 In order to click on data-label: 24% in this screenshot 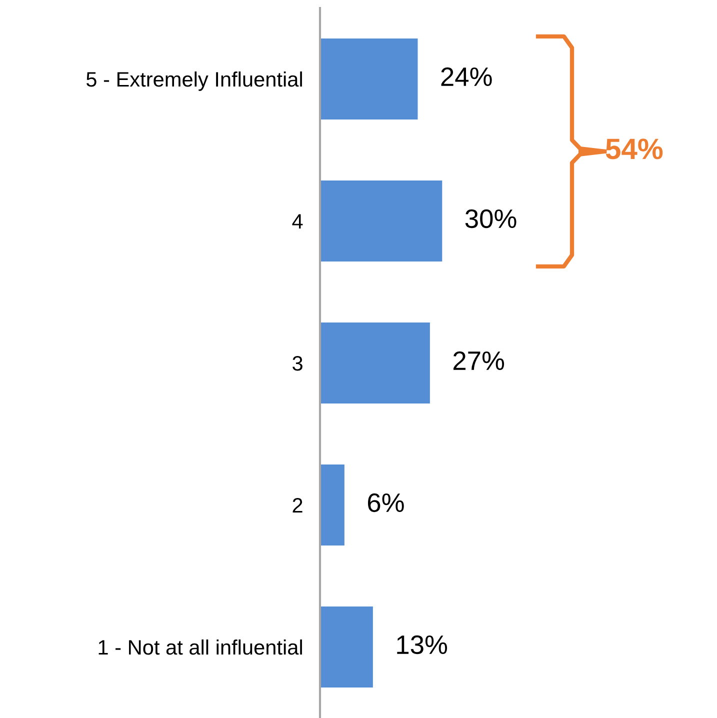, I will do `click(466, 76)`.